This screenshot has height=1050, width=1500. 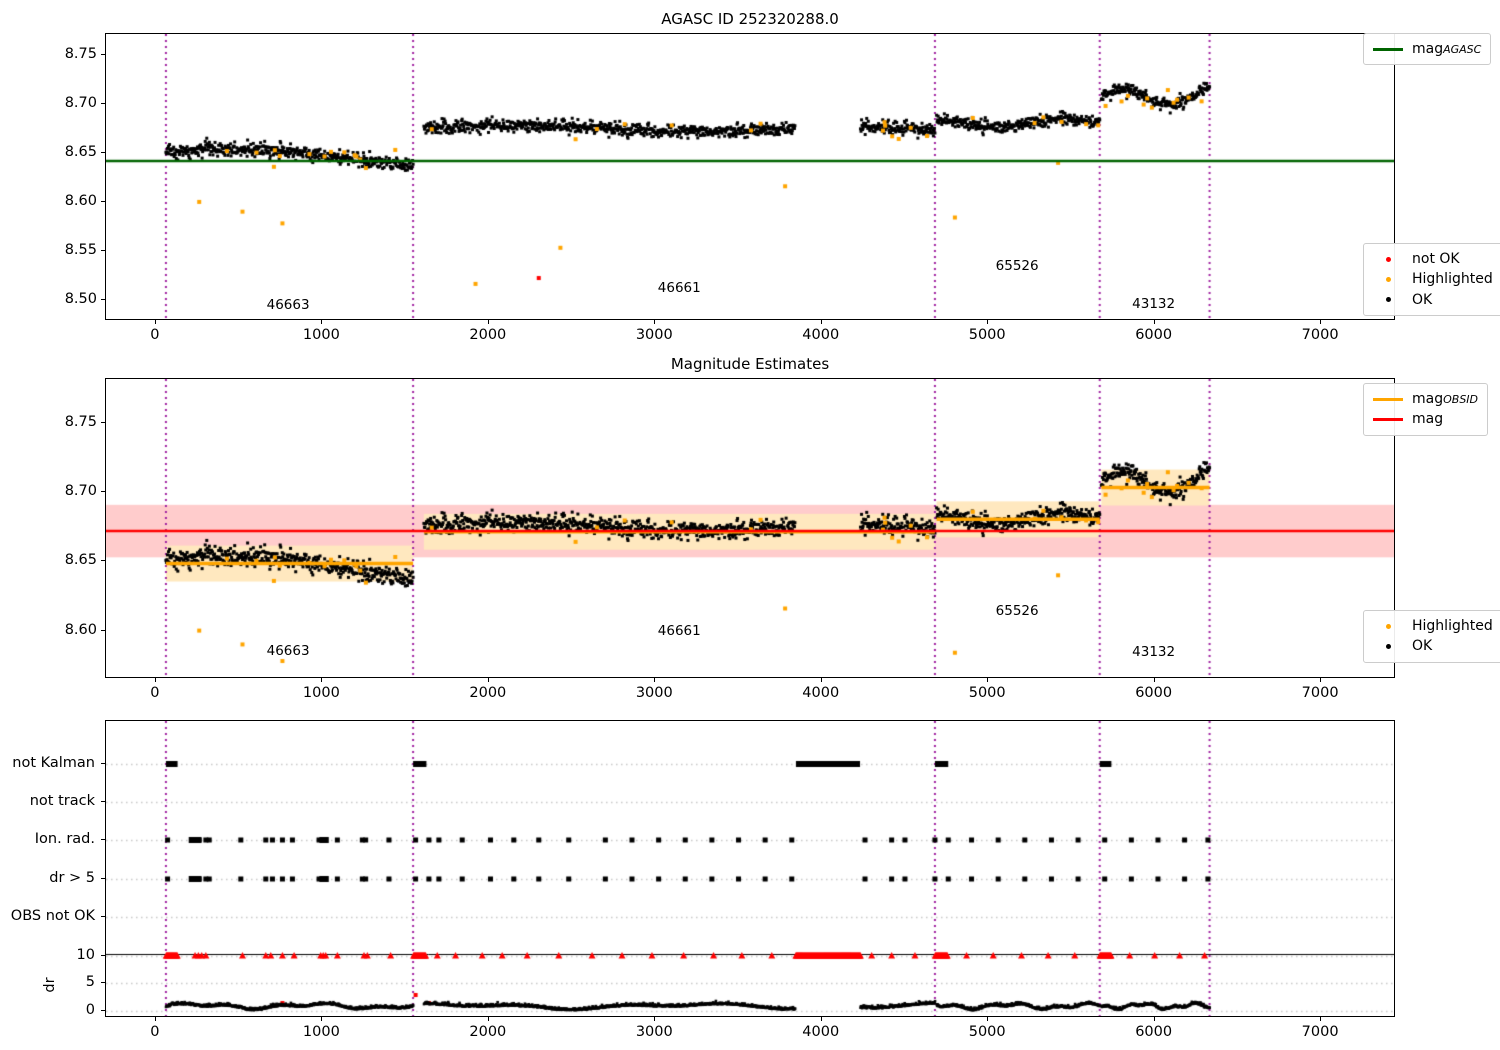 I want to click on bottom-category-label: OBS not OK, so click(x=52, y=916).